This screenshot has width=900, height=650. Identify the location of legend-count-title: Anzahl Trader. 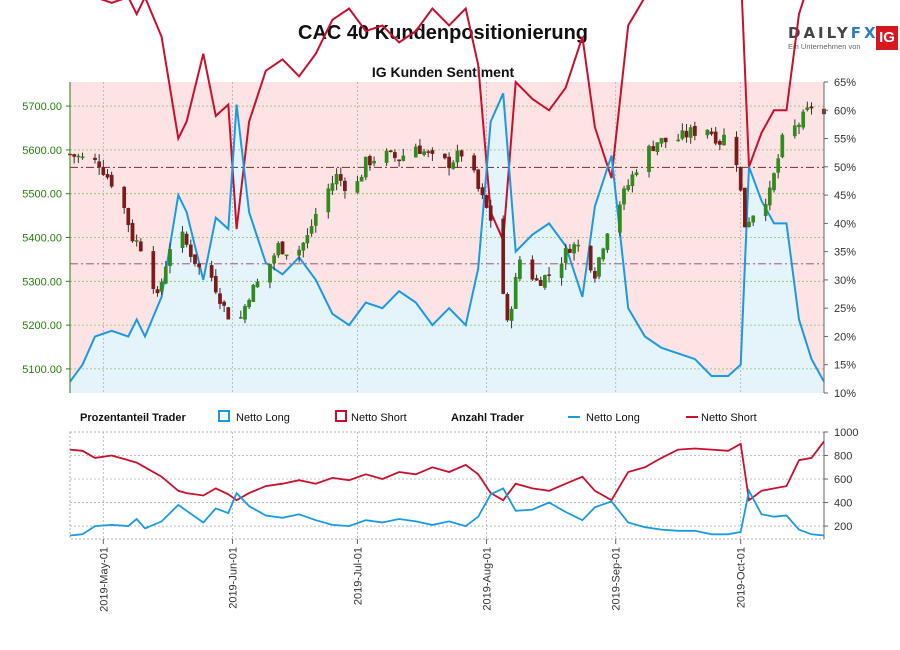
(487, 418).